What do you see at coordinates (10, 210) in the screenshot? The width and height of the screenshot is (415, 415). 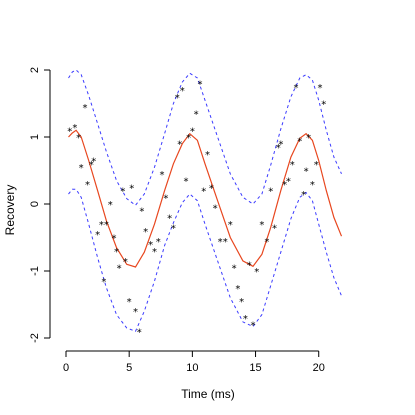 I see `y-axis-title: Recovery` at bounding box center [10, 210].